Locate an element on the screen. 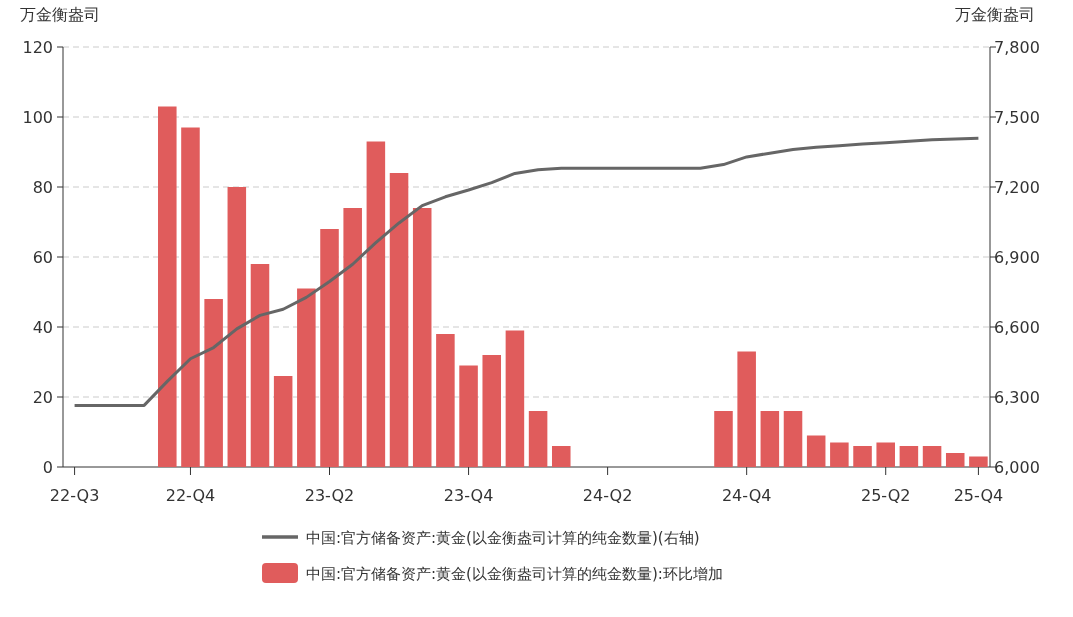 The height and width of the screenshot is (617, 1073). y2-tick-label: 6,900 is located at coordinates (1017, 257).